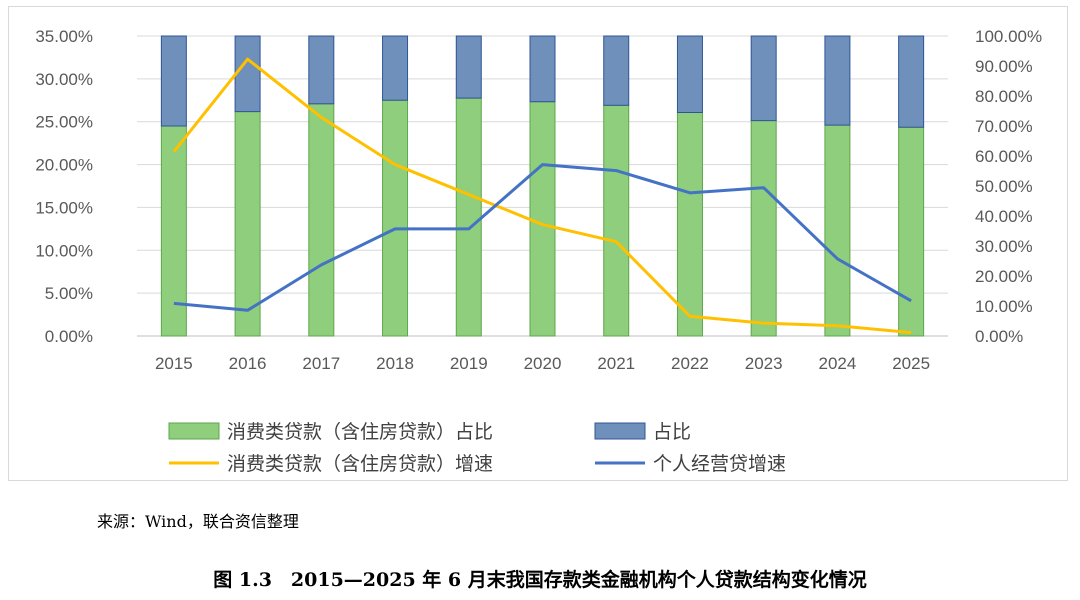 This screenshot has width=1080, height=600. I want to click on y-right-tick-label: 10.00%, so click(1004, 306).